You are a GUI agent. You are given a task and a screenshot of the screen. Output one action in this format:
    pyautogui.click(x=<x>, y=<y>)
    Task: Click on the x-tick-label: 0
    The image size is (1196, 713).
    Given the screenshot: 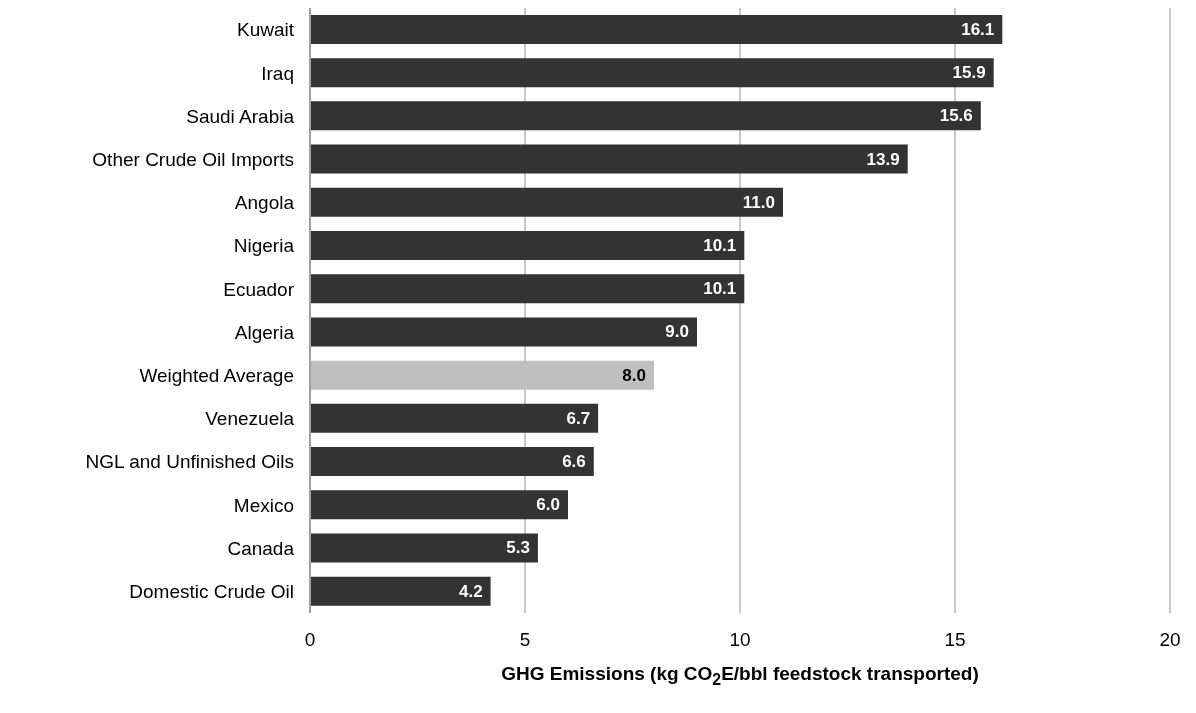 What is the action you would take?
    pyautogui.click(x=310, y=640)
    